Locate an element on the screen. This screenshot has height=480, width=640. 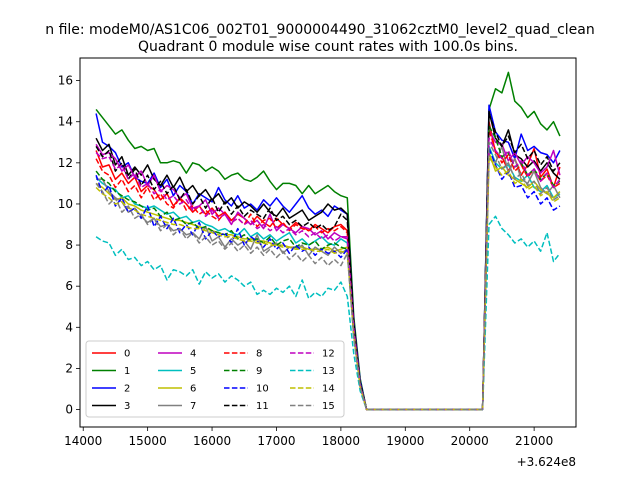
legend-label-15: 15 is located at coordinates (328, 406).